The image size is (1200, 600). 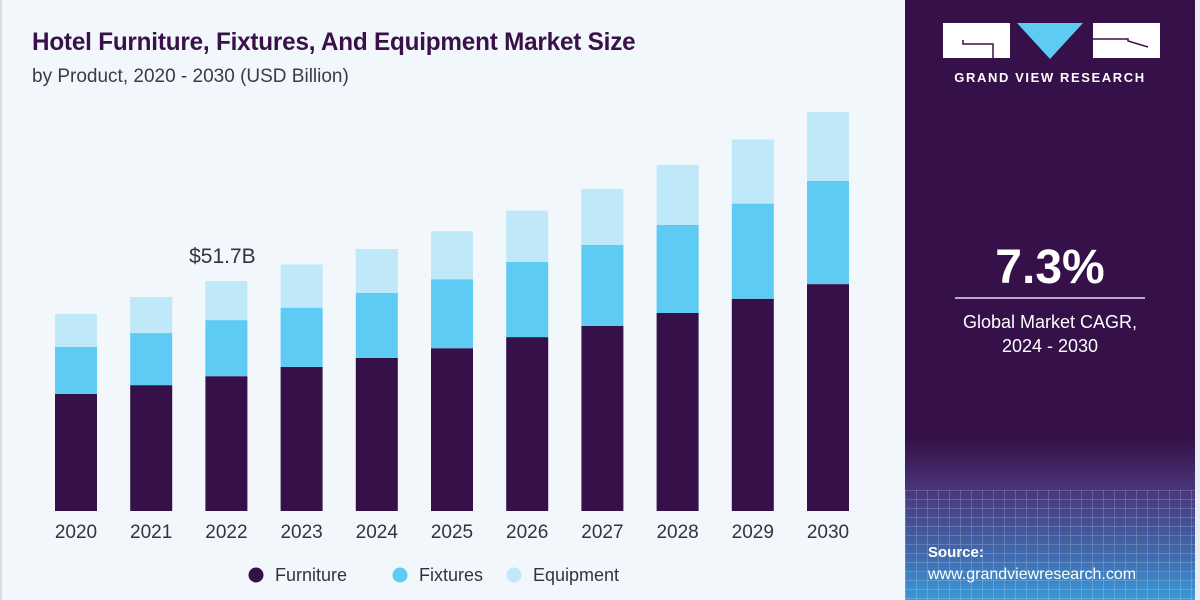 What do you see at coordinates (76, 532) in the screenshot?
I see `x-tick-label-2020: 2020` at bounding box center [76, 532].